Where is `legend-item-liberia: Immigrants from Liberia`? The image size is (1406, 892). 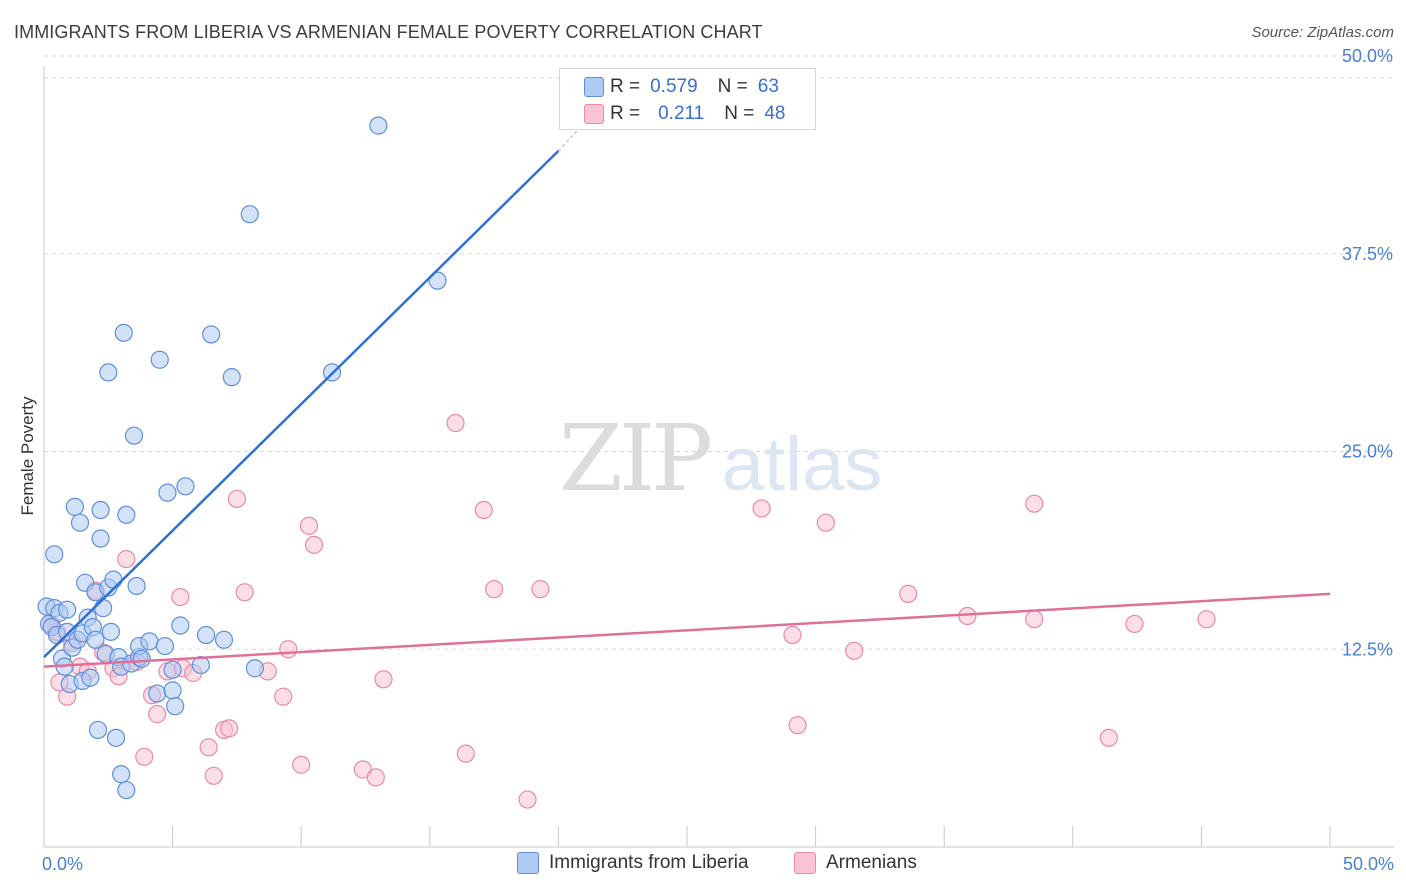
legend-item-liberia: Immigrants from Liberia is located at coordinates (633, 863).